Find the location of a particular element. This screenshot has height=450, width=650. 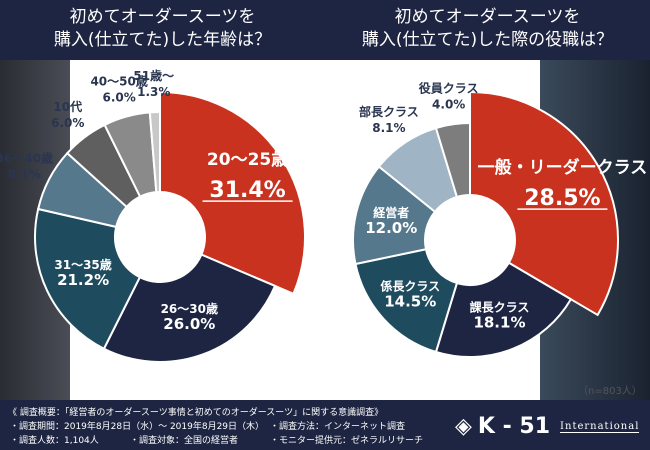

category-label: 40〜50歳 is located at coordinates (118, 81).